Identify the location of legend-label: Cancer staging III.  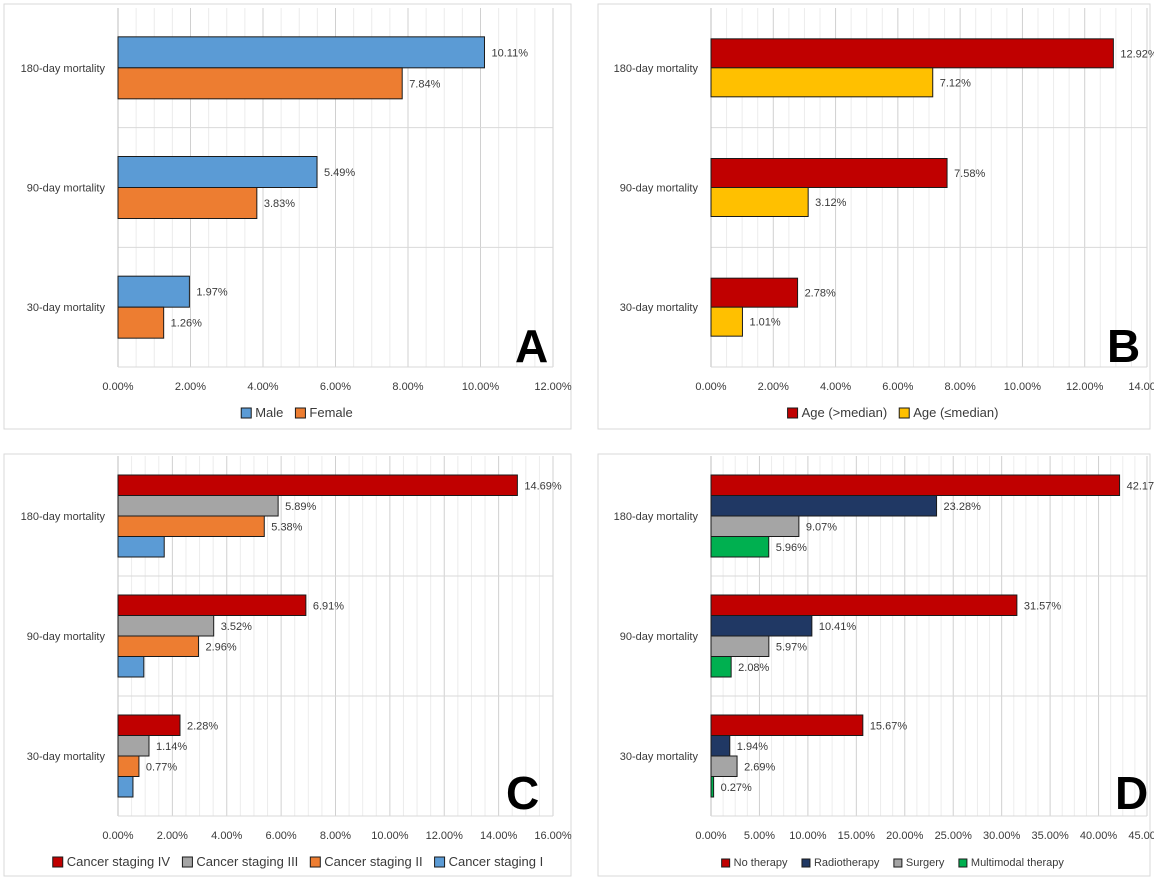
(247, 861).